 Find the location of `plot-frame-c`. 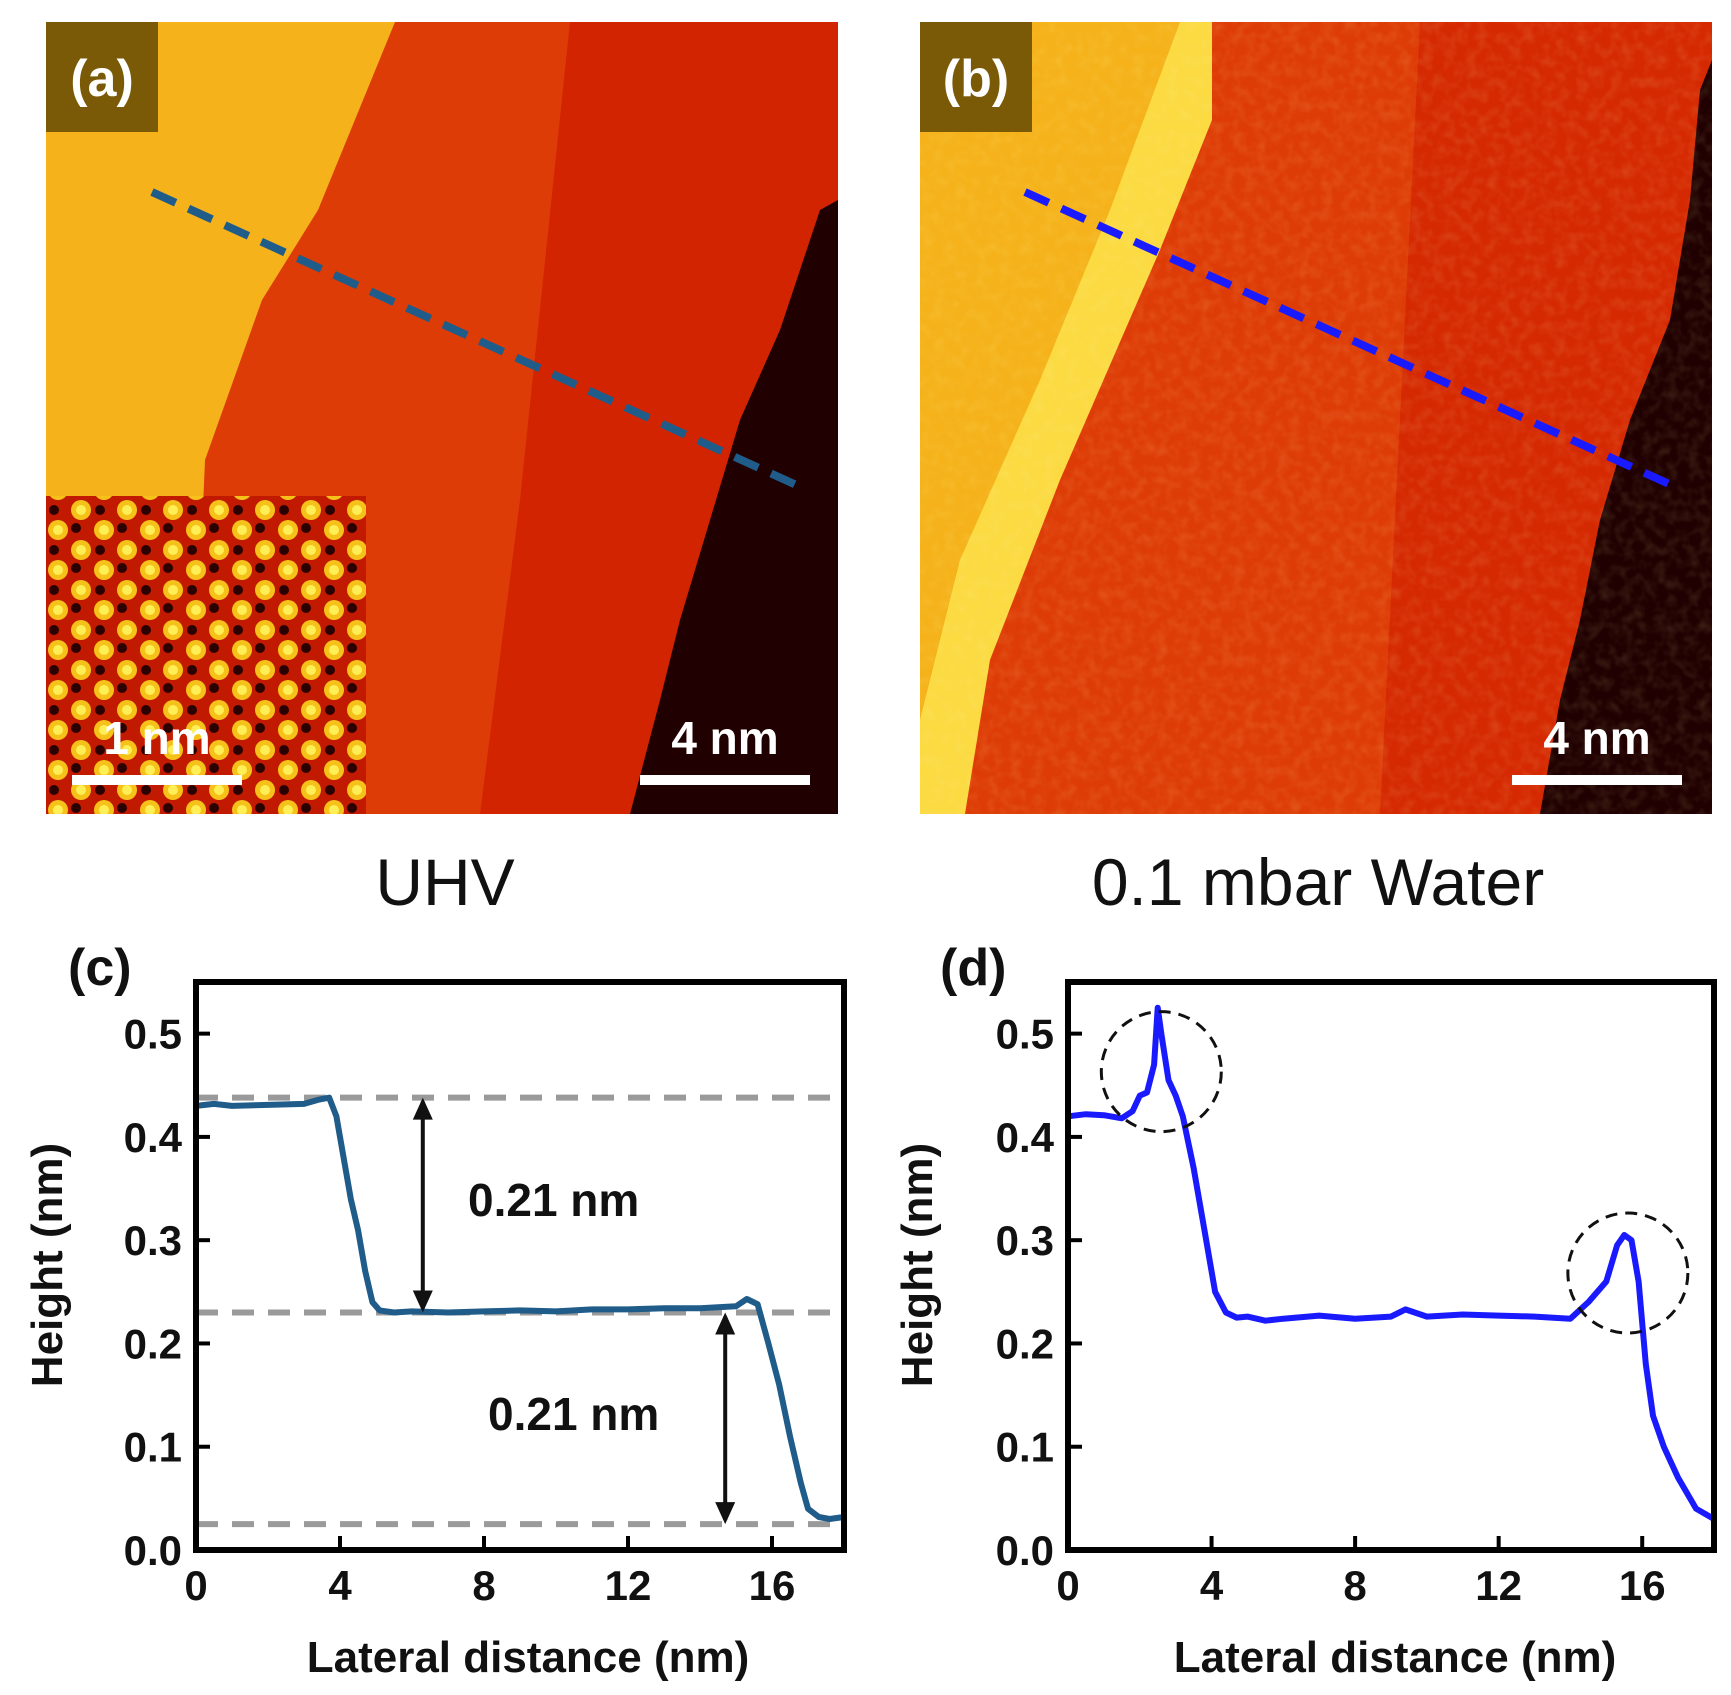

plot-frame-c is located at coordinates (520, 1266).